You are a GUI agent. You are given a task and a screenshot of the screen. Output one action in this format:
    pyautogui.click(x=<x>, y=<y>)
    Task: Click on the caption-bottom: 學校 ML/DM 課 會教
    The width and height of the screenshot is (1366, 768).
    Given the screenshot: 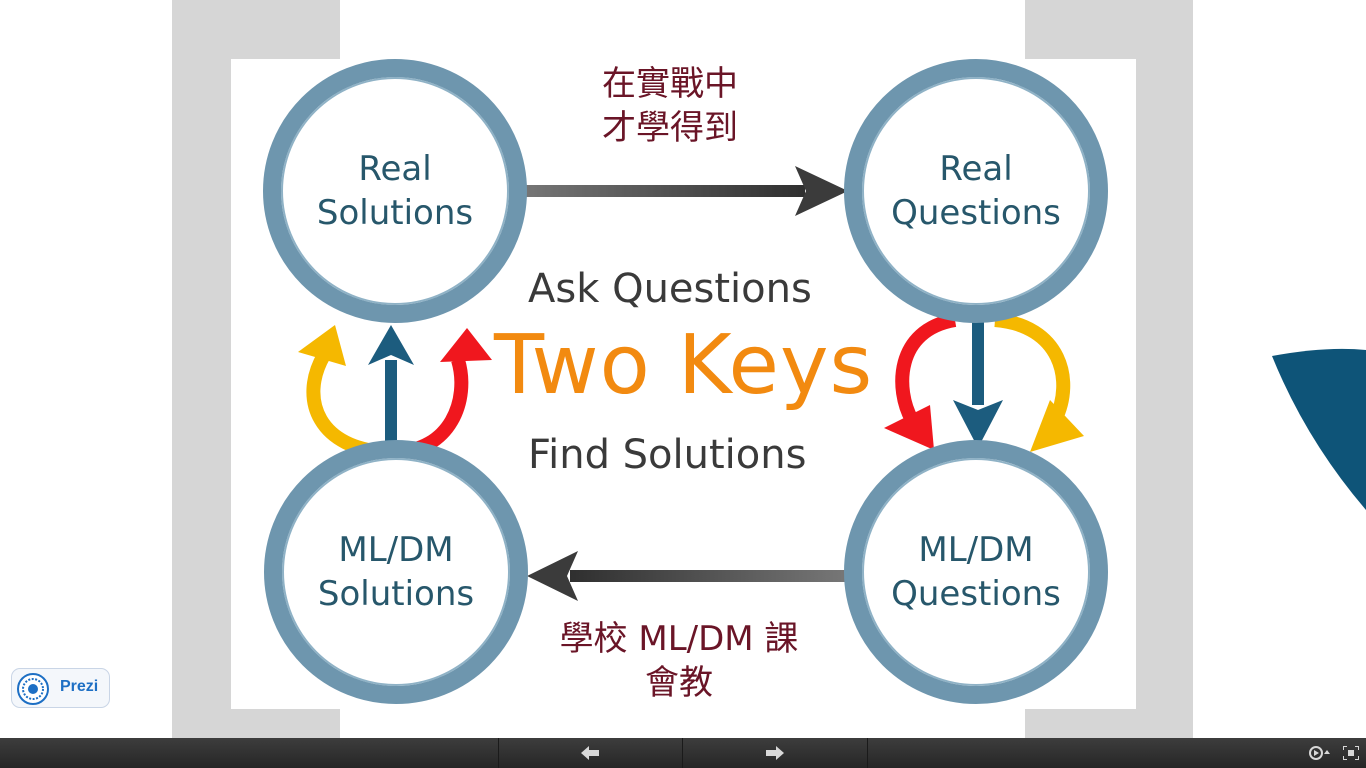 What is the action you would take?
    pyautogui.click(x=679, y=661)
    